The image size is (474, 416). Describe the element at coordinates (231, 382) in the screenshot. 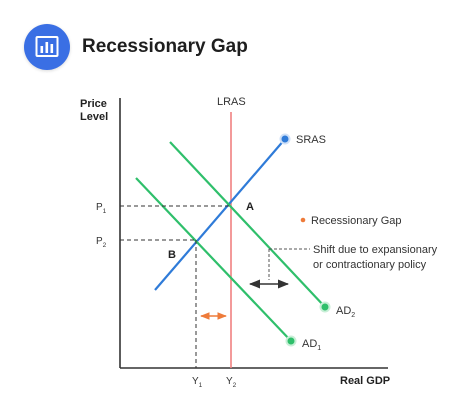

I see `y2-tick-label: Y2` at that location.